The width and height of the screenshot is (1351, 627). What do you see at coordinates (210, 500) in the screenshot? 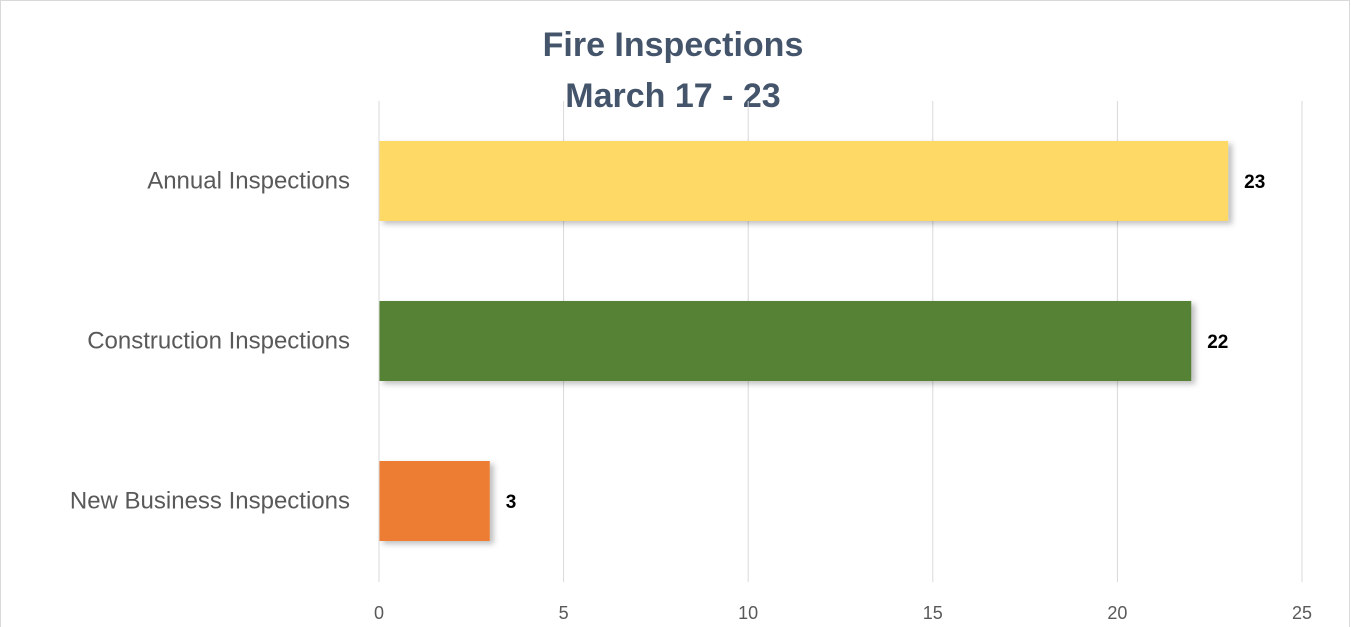
I see `y-tick-label: New Business Inspections` at bounding box center [210, 500].